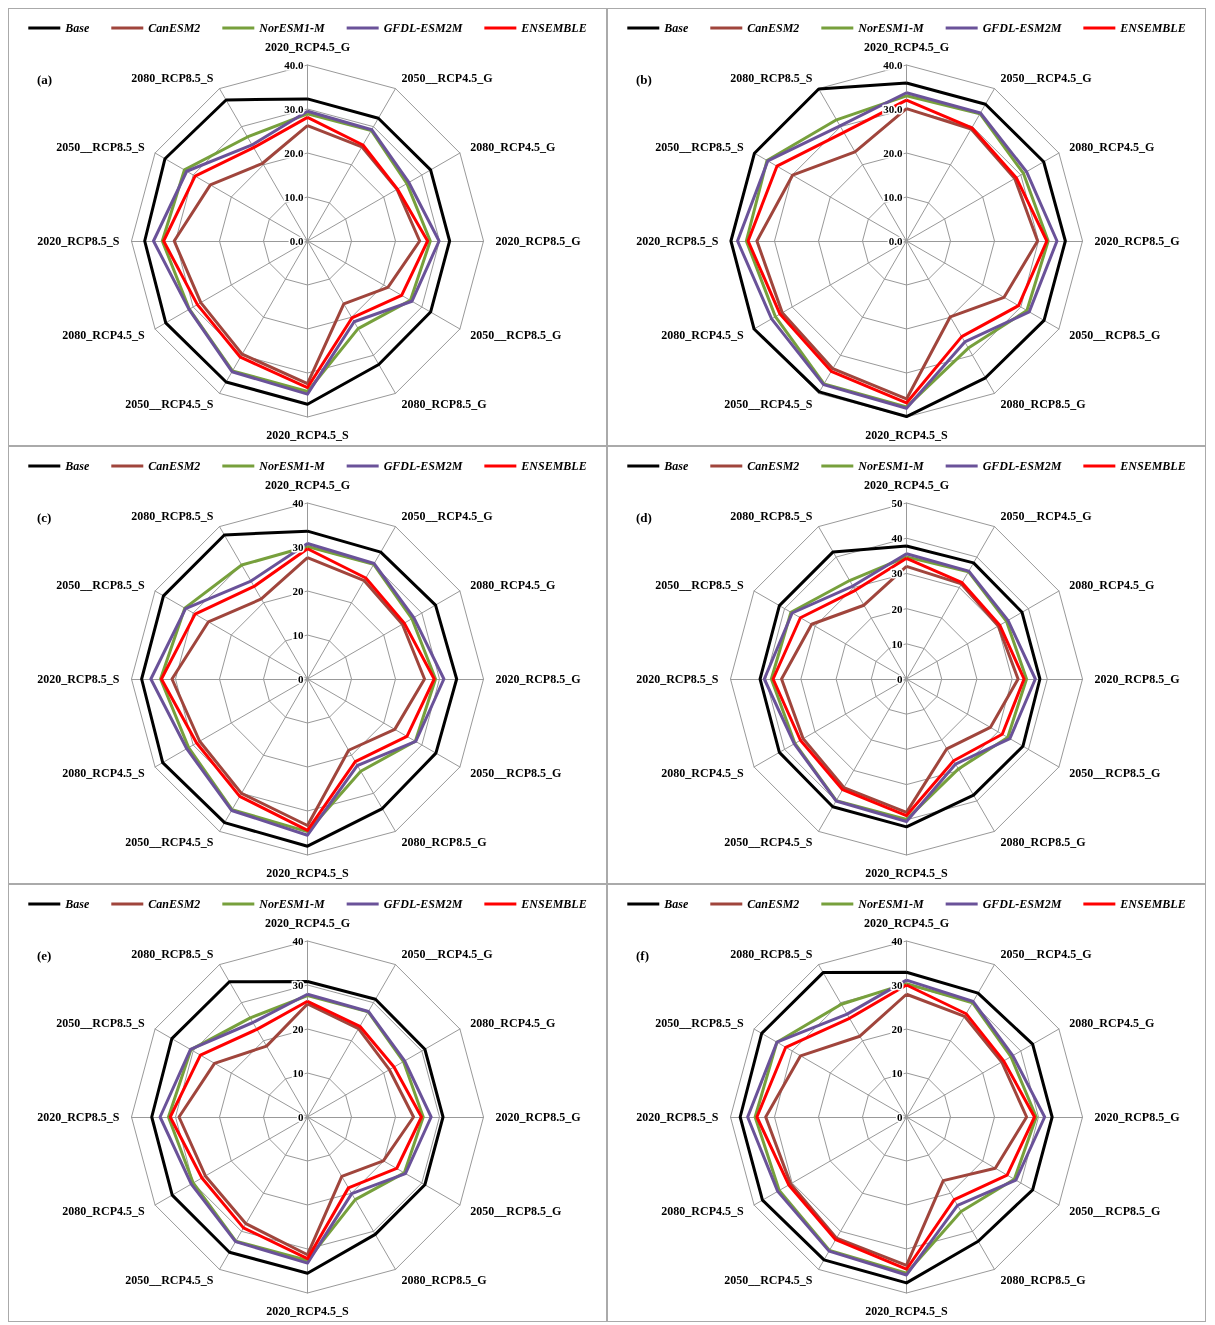 The height and width of the screenshot is (1325, 1215). Describe the element at coordinates (897, 503) in the screenshot. I see `y-tick-label: 50` at that location.